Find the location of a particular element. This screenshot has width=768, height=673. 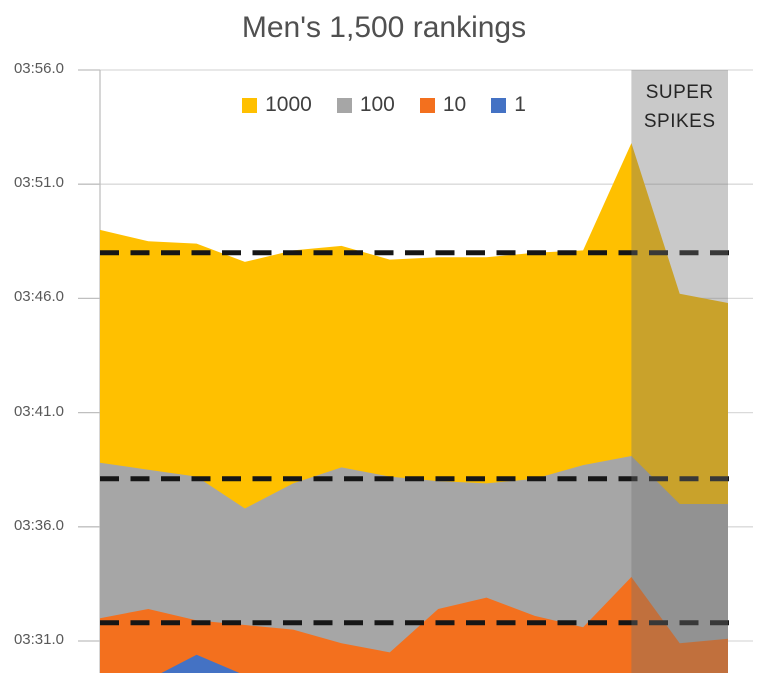

chart-legend: 1000 100 10 1 is located at coordinates (384, 105).